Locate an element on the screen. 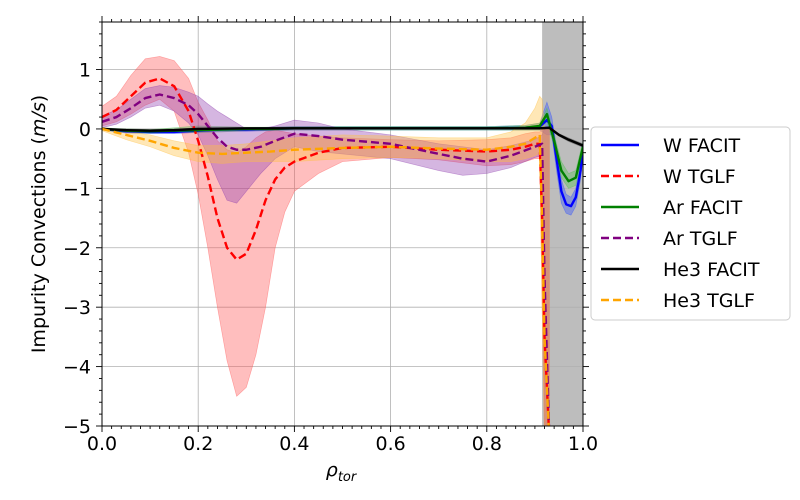  x-axis-label: ρtor is located at coordinates (342, 472).